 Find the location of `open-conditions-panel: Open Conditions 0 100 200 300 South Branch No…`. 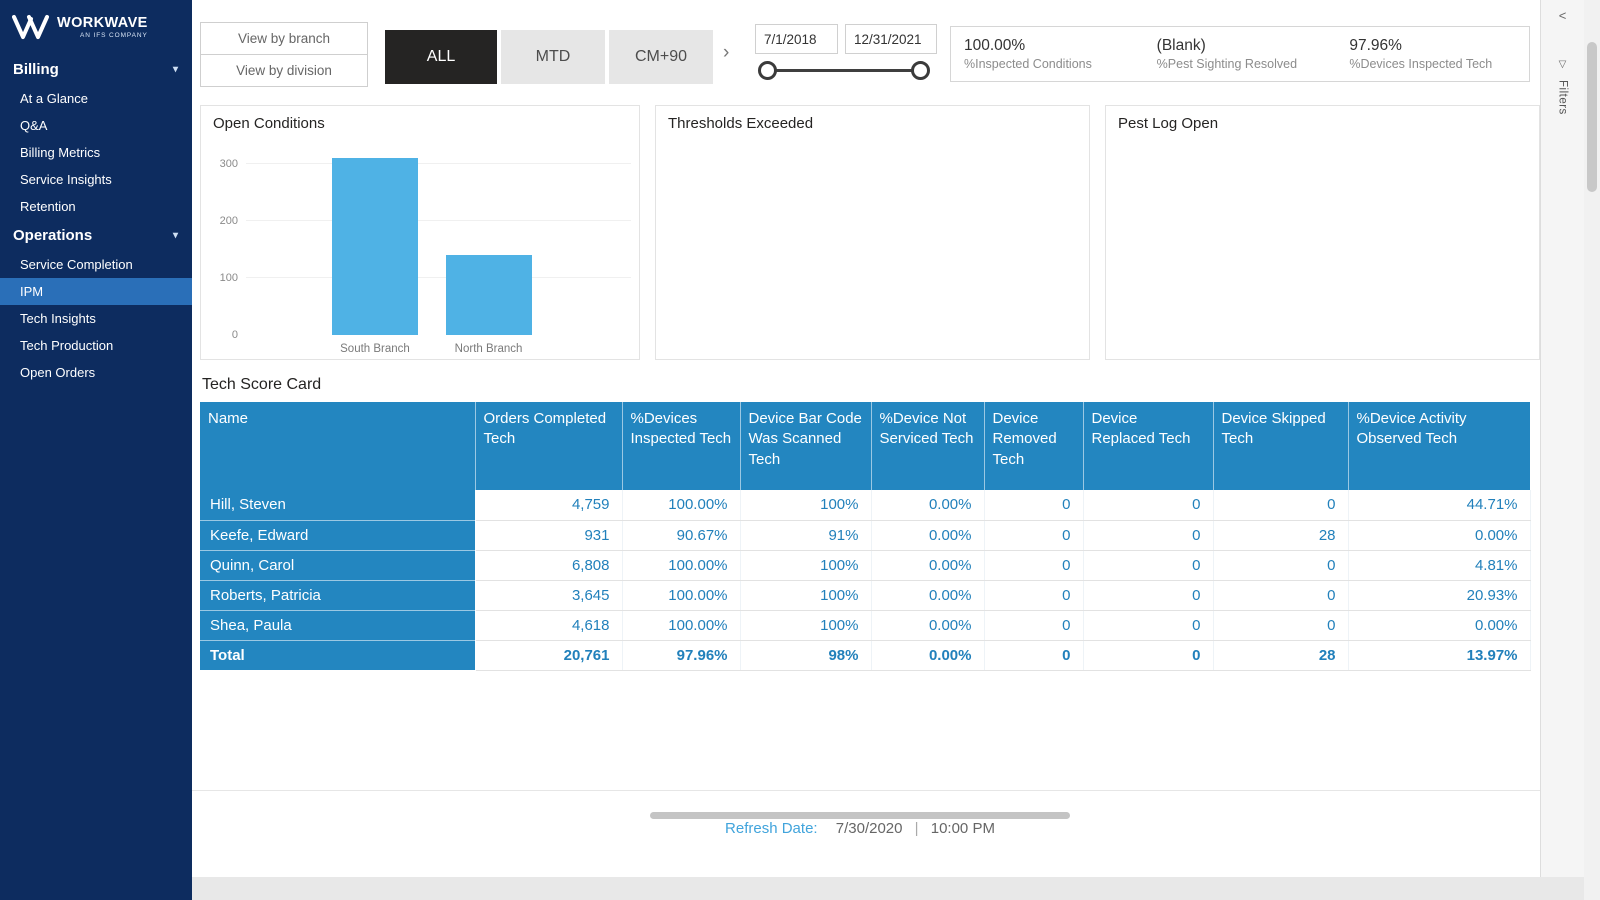

open-conditions-panel: Open Conditions 0 100 200 300 South Branch No… is located at coordinates (420, 232).